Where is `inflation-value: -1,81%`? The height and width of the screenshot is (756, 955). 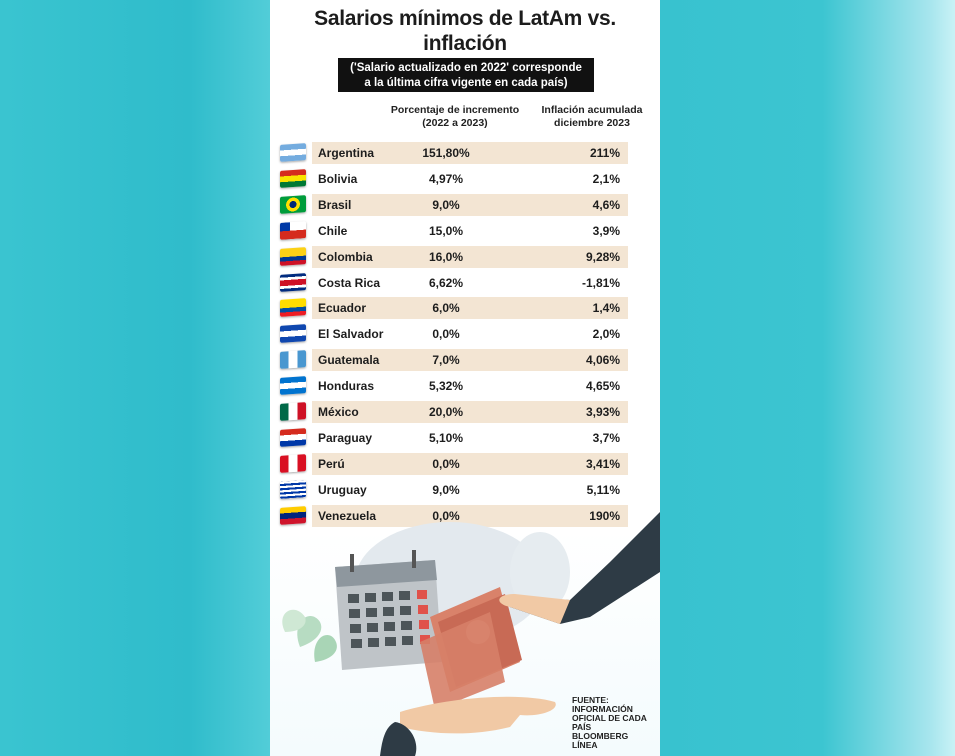 inflation-value: -1,81% is located at coordinates (600, 282).